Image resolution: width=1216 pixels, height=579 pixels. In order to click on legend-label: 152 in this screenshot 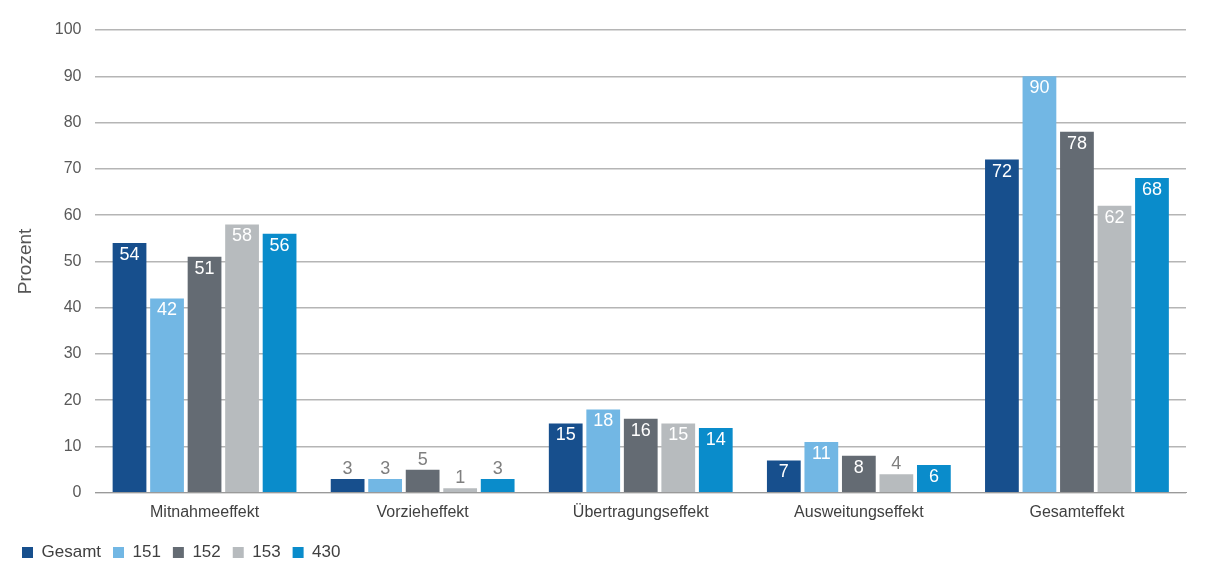, I will do `click(206, 552)`.